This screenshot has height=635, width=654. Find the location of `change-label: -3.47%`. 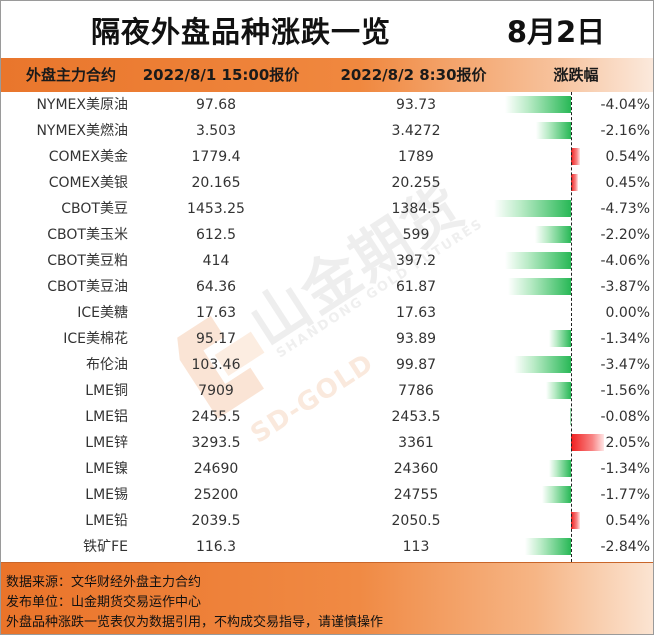

change-label: -3.47% is located at coordinates (613, 365).